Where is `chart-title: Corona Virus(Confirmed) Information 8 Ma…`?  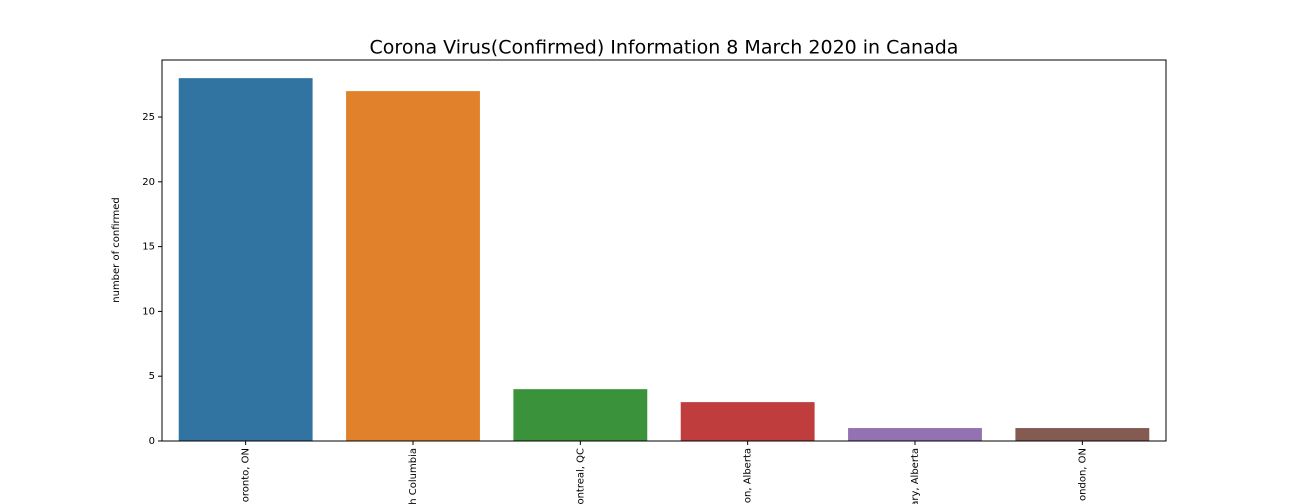 chart-title: Corona Virus(Confirmed) Information 8 Ma… is located at coordinates (664, 48).